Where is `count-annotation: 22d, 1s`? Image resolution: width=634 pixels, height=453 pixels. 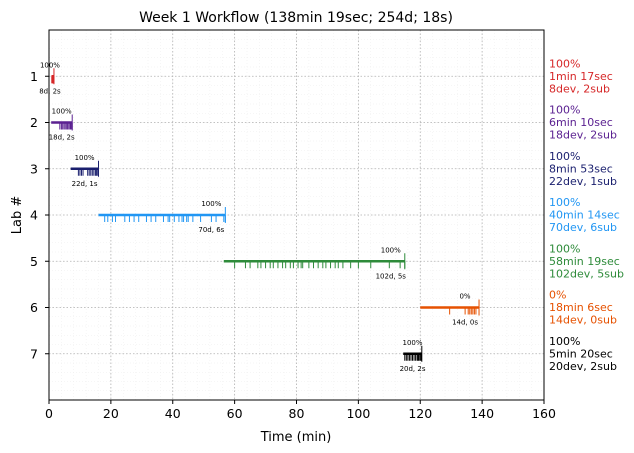 count-annotation: 22d, 1s is located at coordinates (85, 184).